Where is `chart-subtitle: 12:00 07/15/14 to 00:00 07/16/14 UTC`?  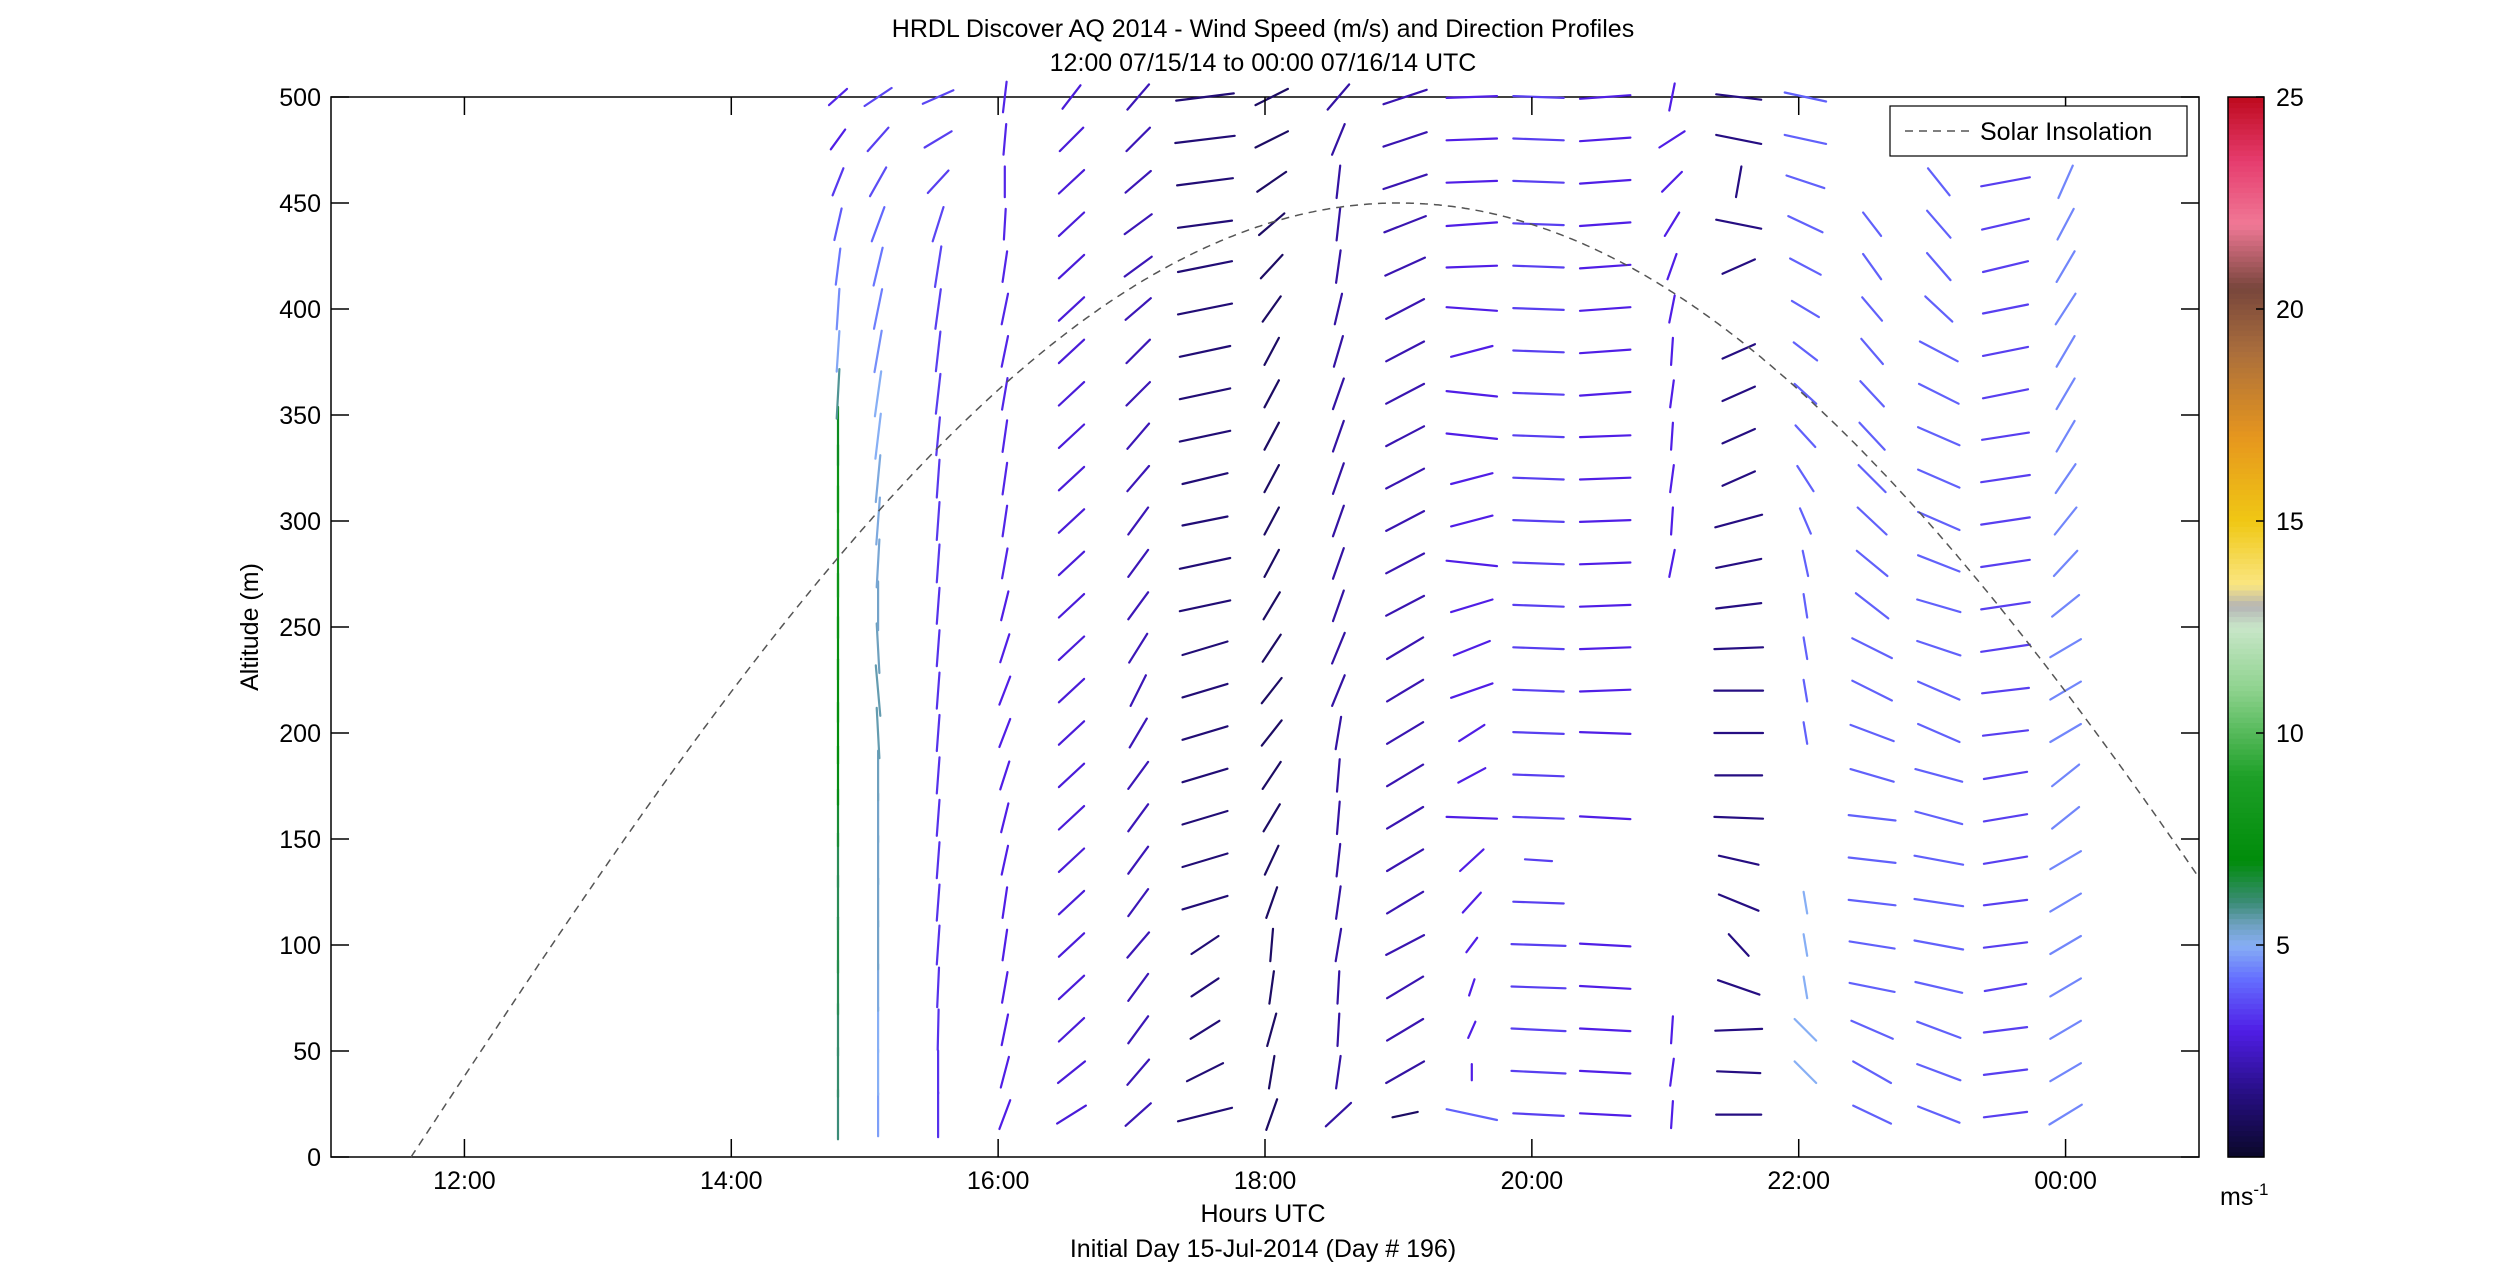 chart-subtitle: 12:00 07/15/14 to 00:00 07/16/14 UTC is located at coordinates (1263, 63).